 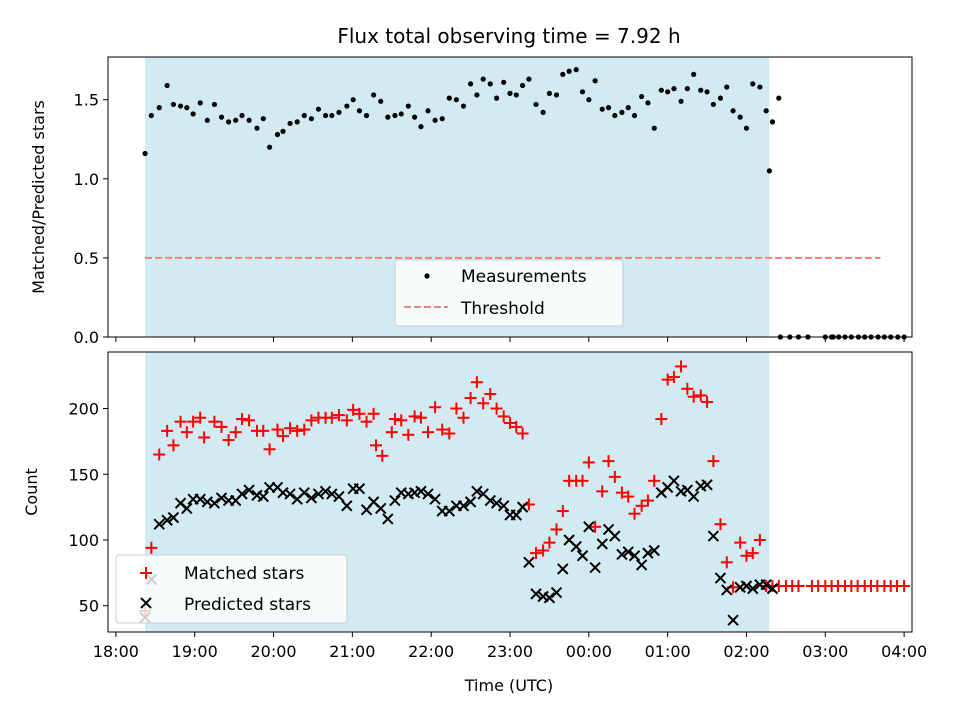 I want to click on x-tick-label: 04:00, so click(x=904, y=651).